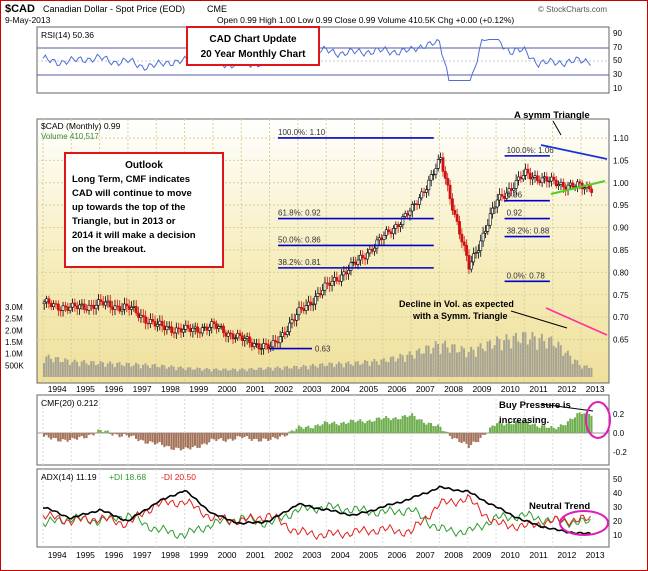  What do you see at coordinates (368, 555) in the screenshot?
I see `year-tick-label: 2005` at bounding box center [368, 555].